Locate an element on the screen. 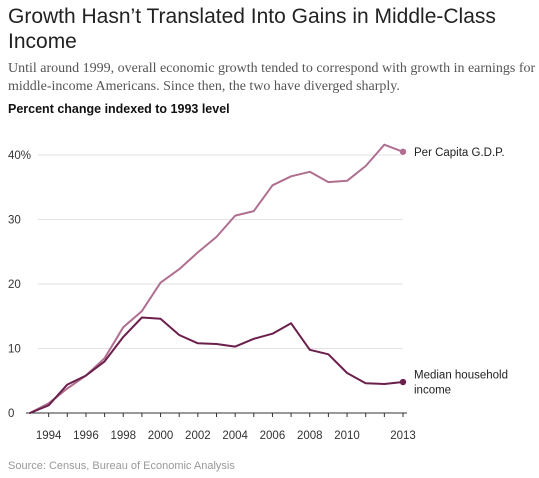  y-tick-label: 20 is located at coordinates (14, 285).